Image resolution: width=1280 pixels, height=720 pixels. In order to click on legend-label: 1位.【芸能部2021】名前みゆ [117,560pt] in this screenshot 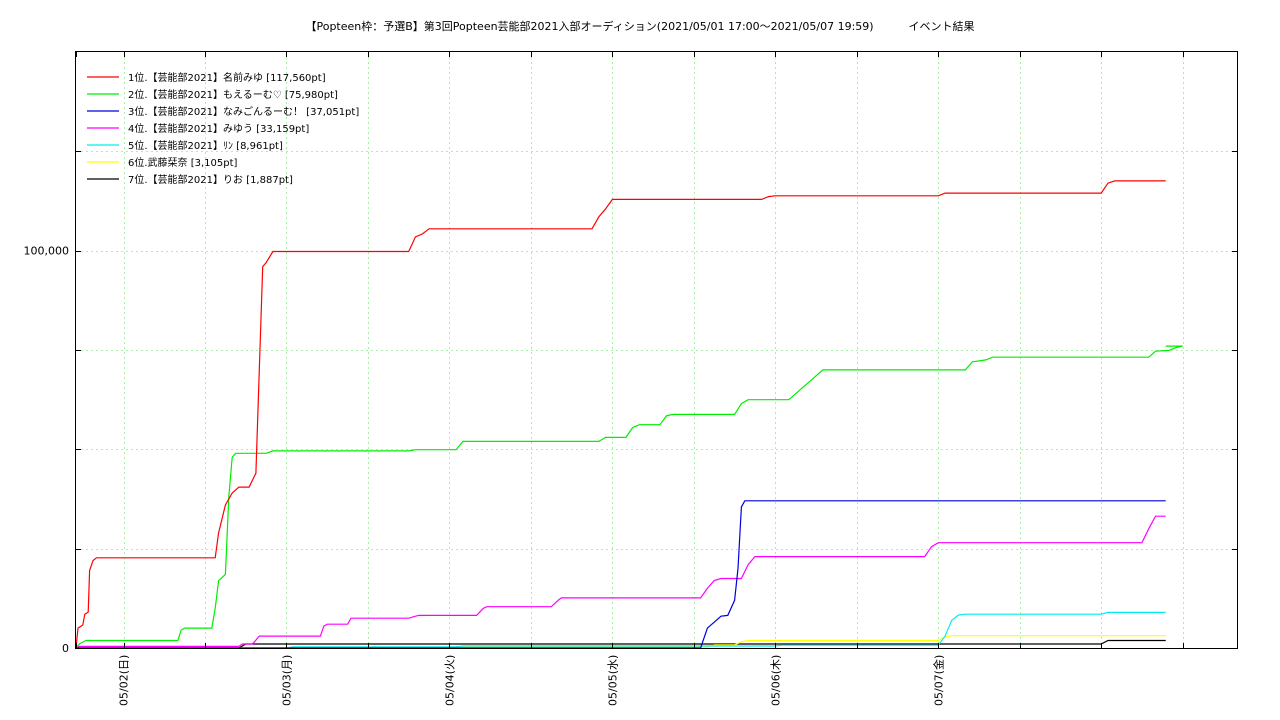, I will do `click(227, 77)`.